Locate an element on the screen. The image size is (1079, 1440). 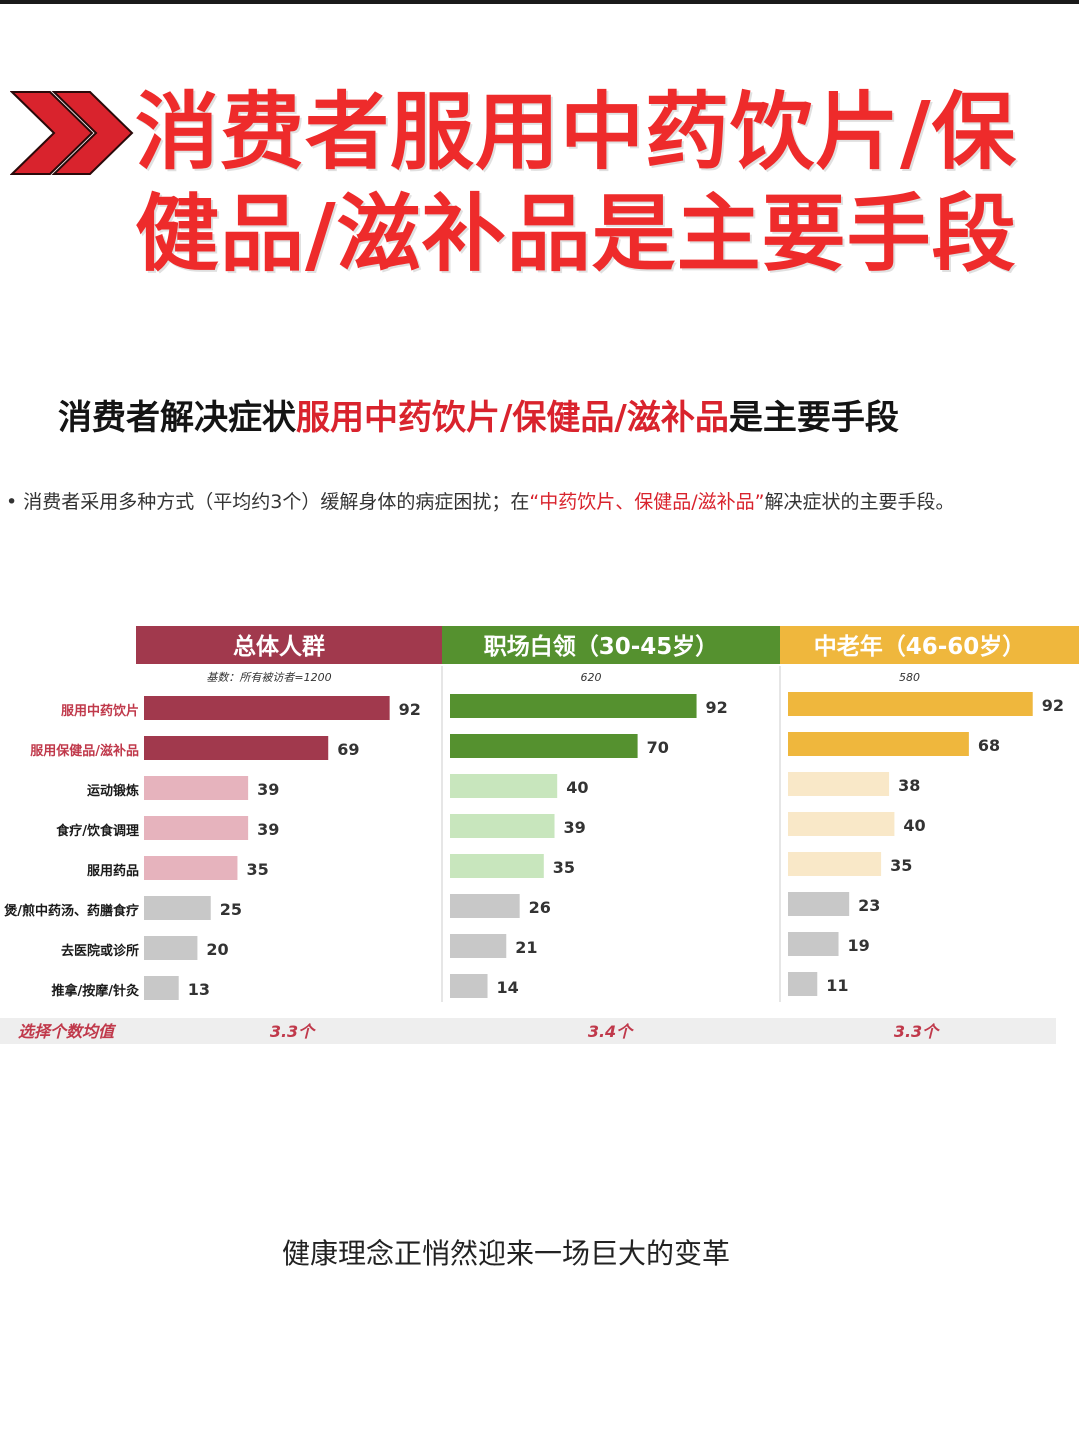
series-base-1: 620 is located at coordinates (591, 677).